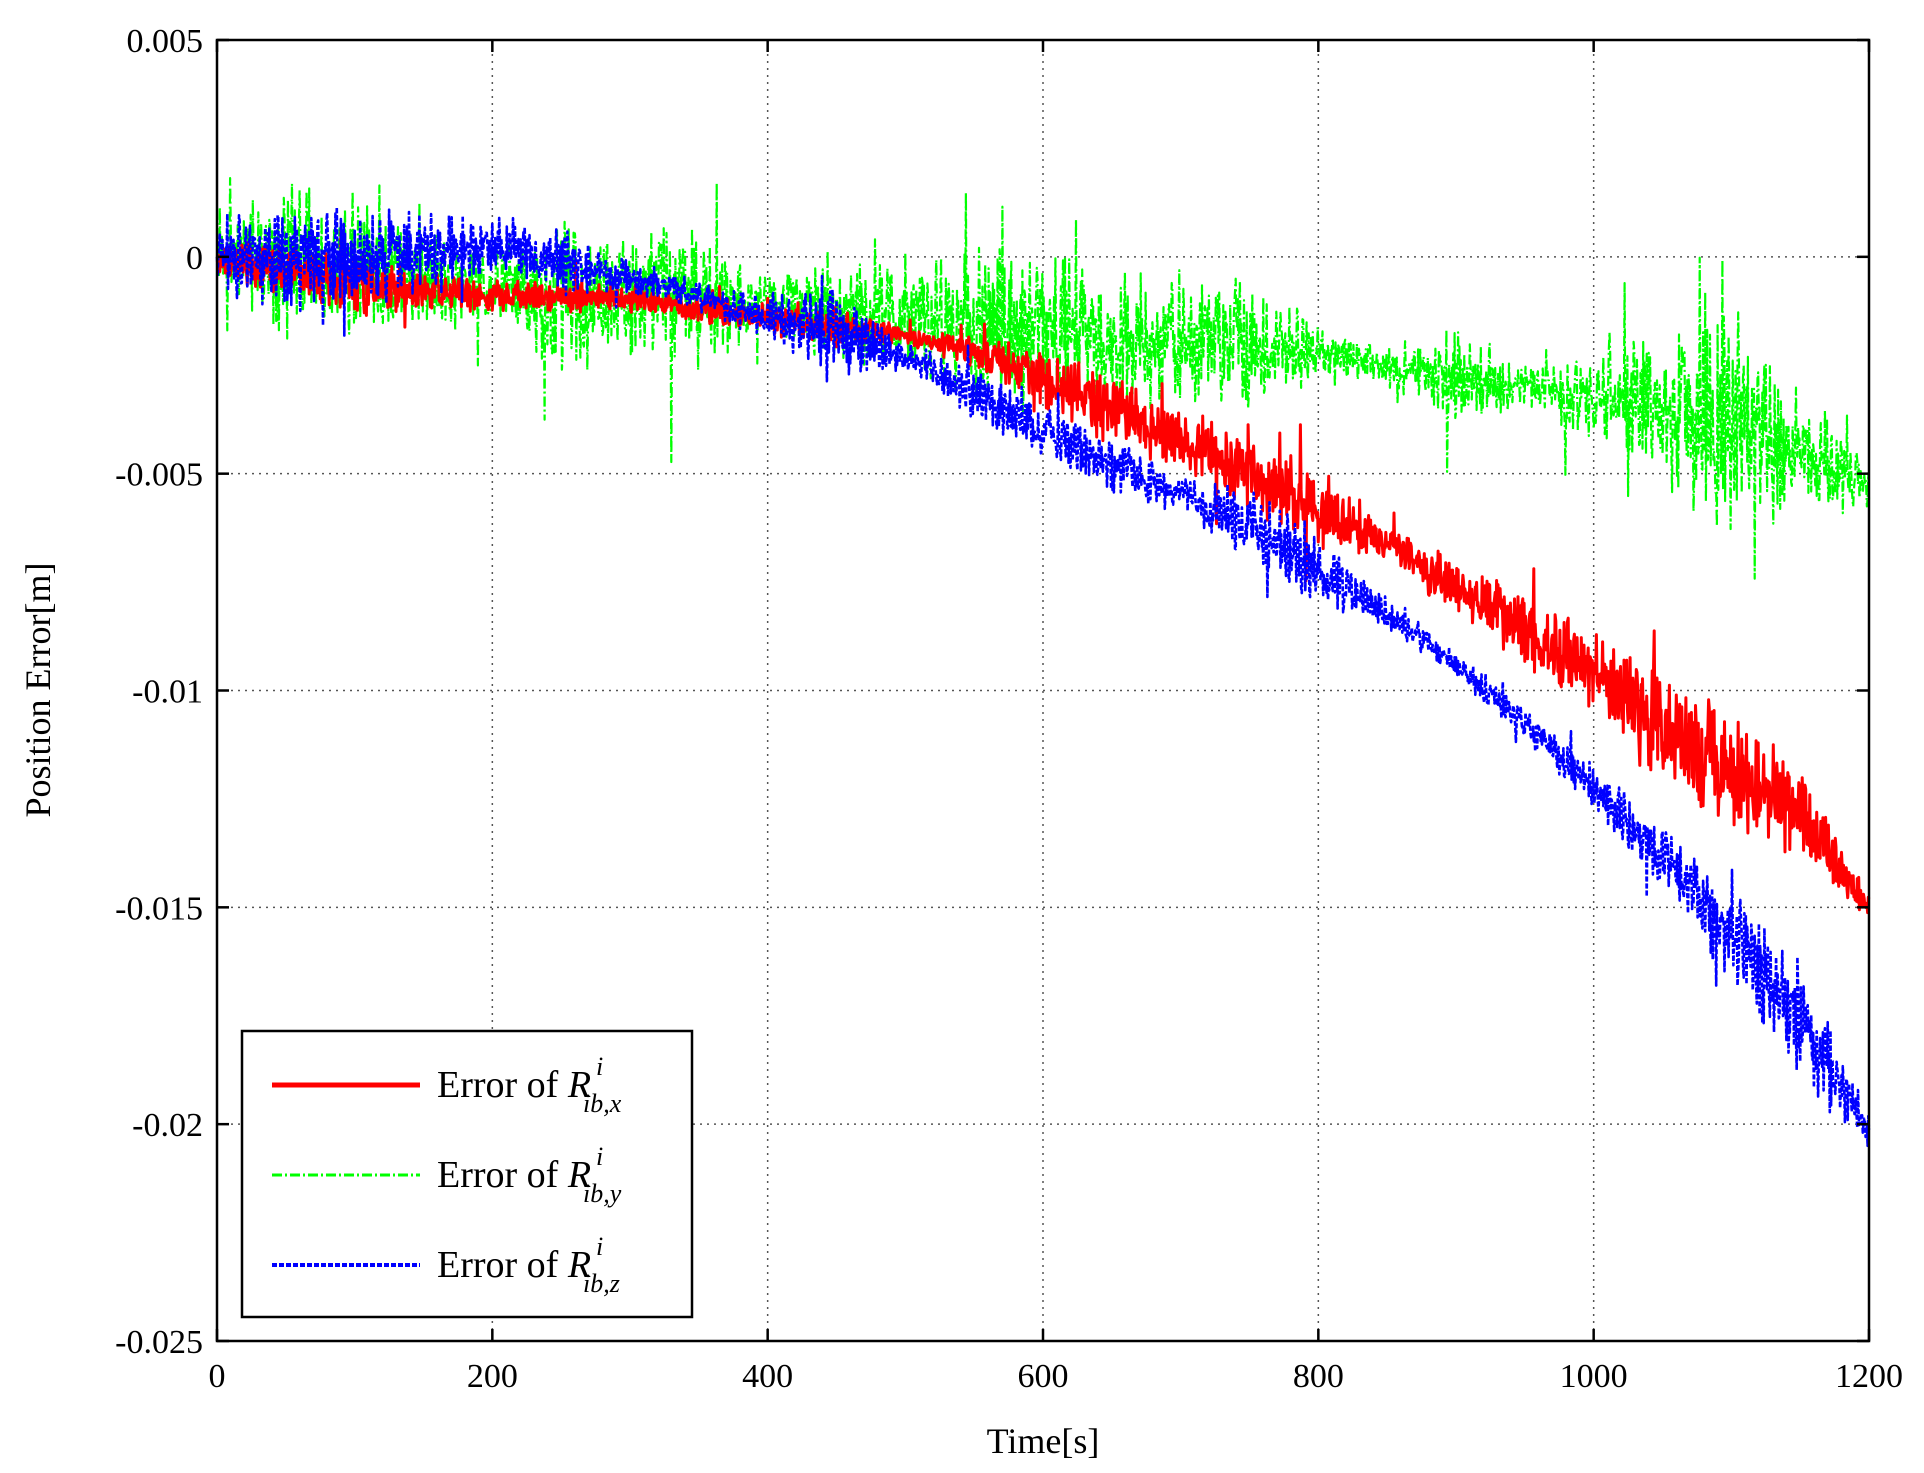 The width and height of the screenshot is (1924, 1473). Describe the element at coordinates (165, 41) in the screenshot. I see `y-tick-label: 0.005` at that location.